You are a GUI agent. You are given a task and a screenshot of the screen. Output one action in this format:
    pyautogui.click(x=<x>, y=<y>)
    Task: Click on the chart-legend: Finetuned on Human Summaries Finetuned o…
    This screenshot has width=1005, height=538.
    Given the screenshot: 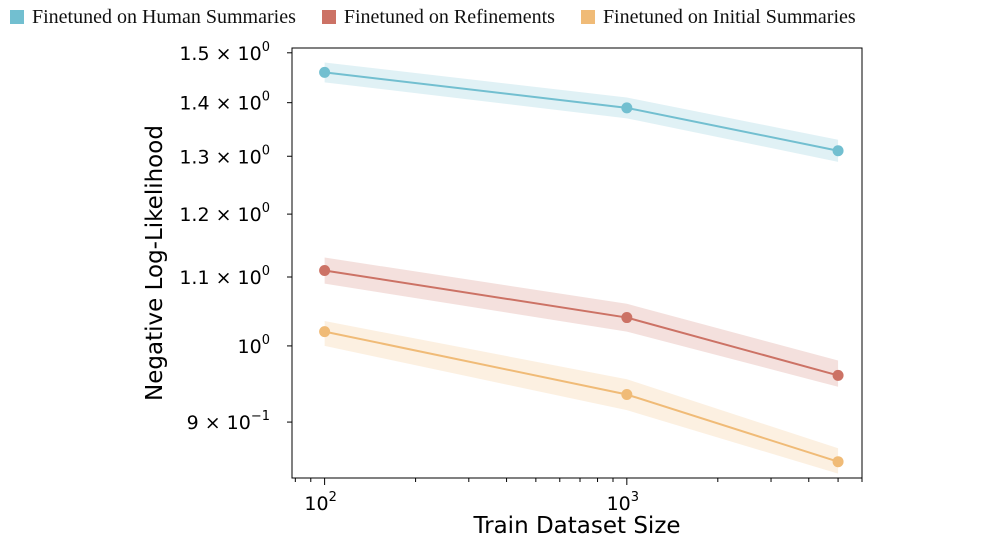 What is the action you would take?
    pyautogui.click(x=446, y=17)
    